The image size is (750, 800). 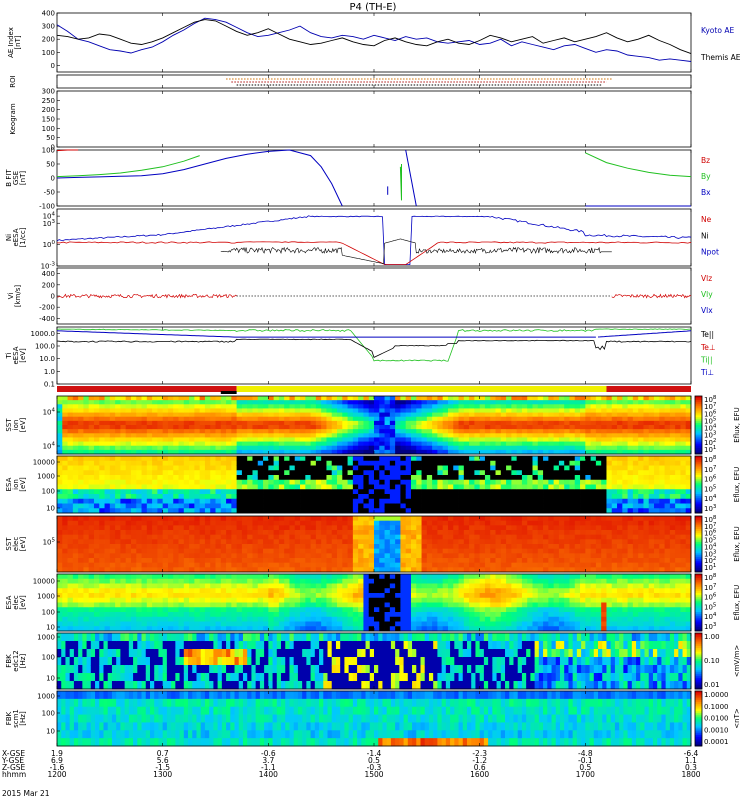 What do you see at coordinates (648, 389) in the screenshot?
I see `mode-bar-fast` at bounding box center [648, 389].